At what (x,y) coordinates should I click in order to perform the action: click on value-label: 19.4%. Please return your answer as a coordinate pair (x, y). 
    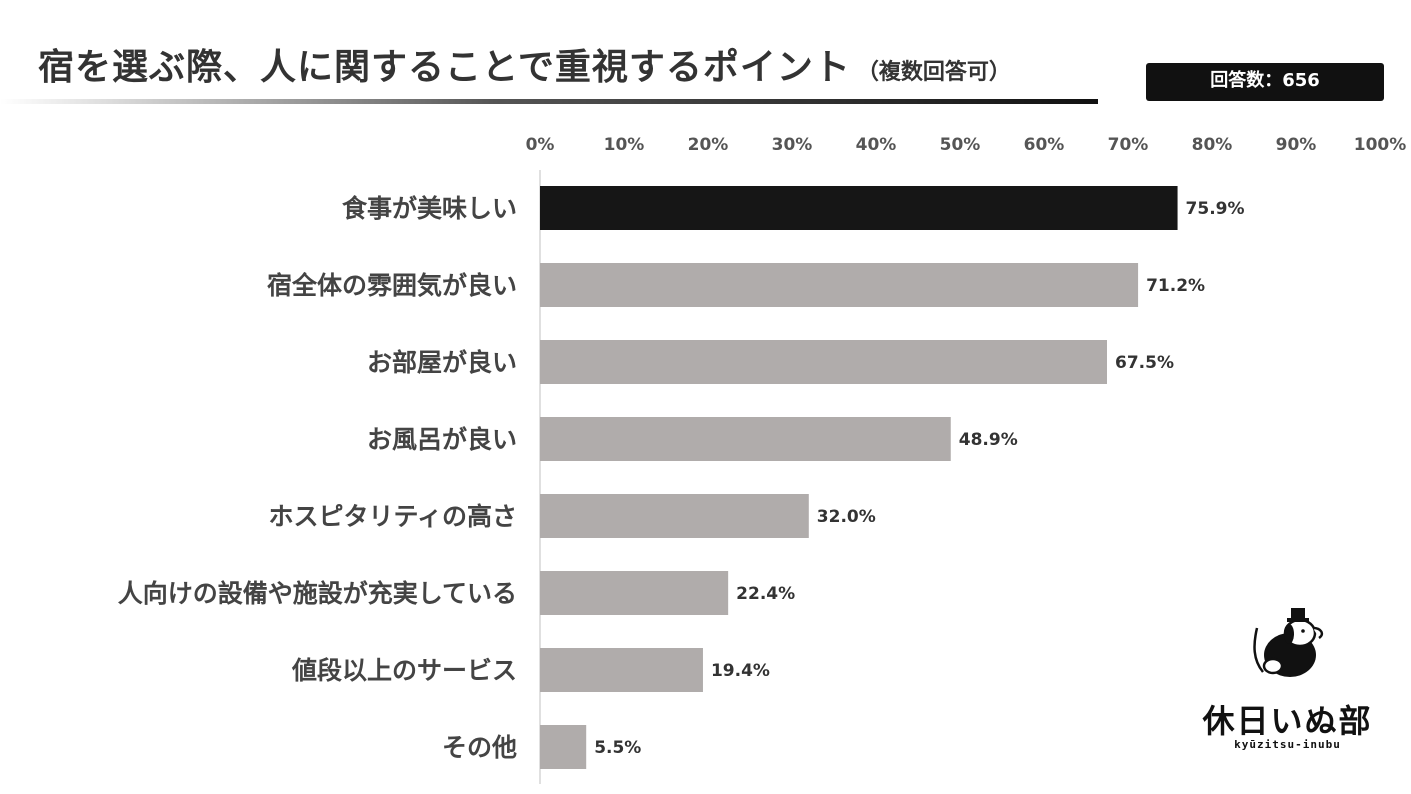
    Looking at the image, I should click on (740, 671).